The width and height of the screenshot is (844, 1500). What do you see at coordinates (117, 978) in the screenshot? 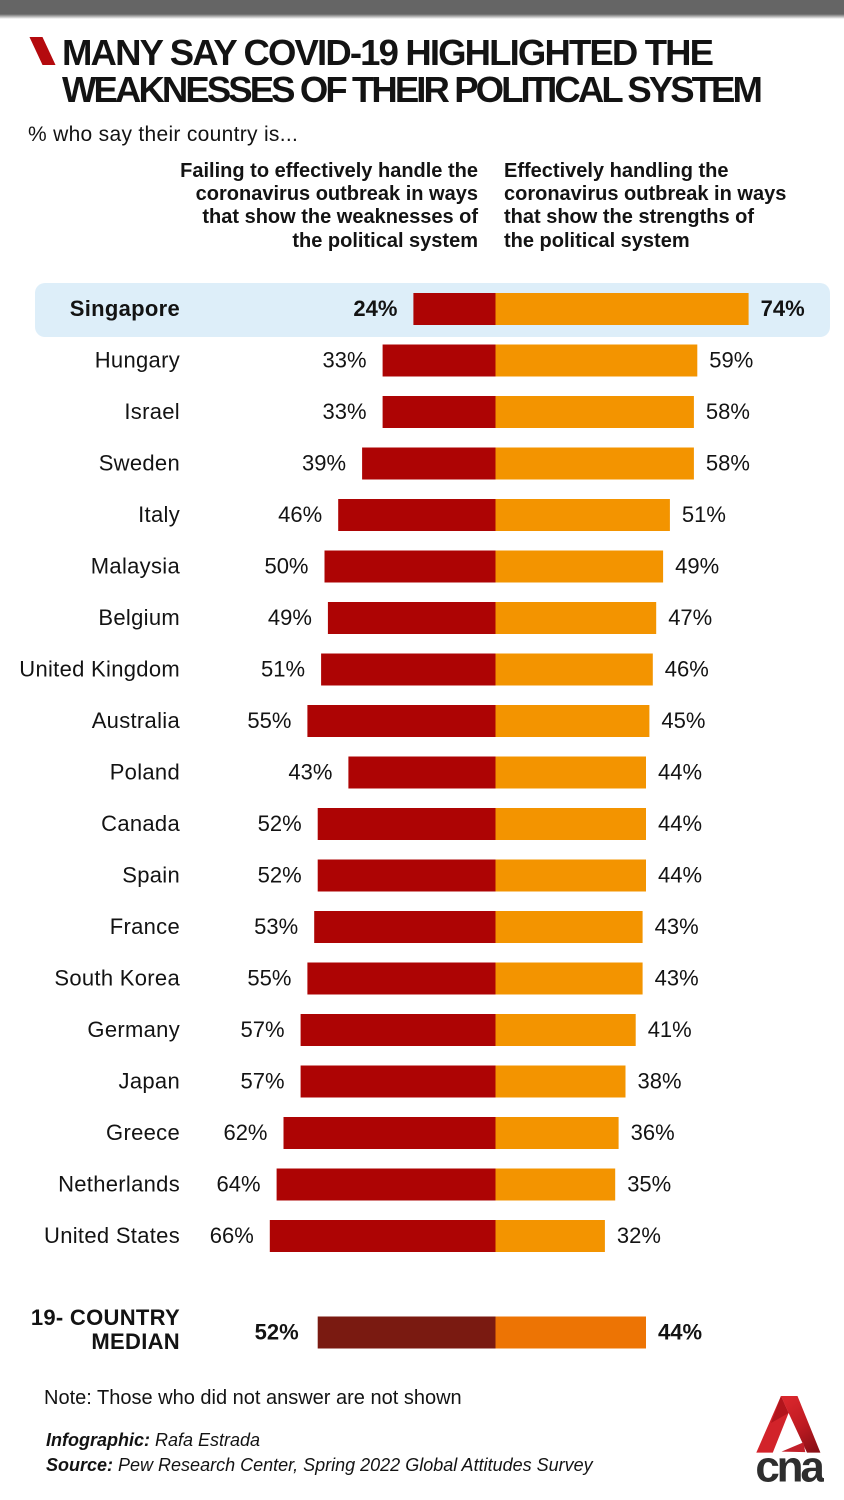
I see `svg-text: South Korea` at bounding box center [117, 978].